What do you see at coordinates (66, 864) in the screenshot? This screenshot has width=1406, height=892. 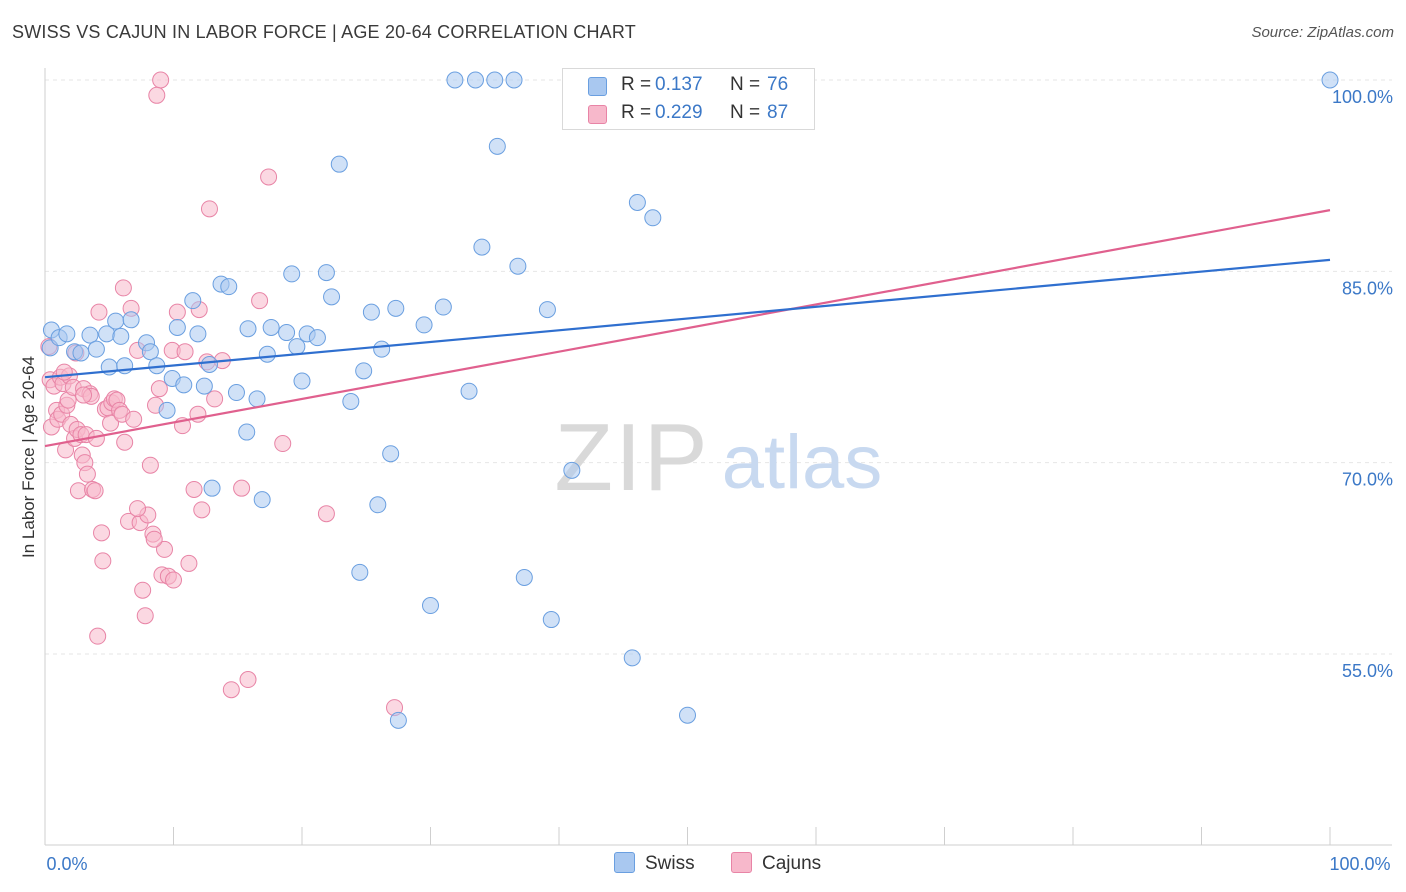 I see `x-tick-label-min: 0.0%` at bounding box center [66, 864].